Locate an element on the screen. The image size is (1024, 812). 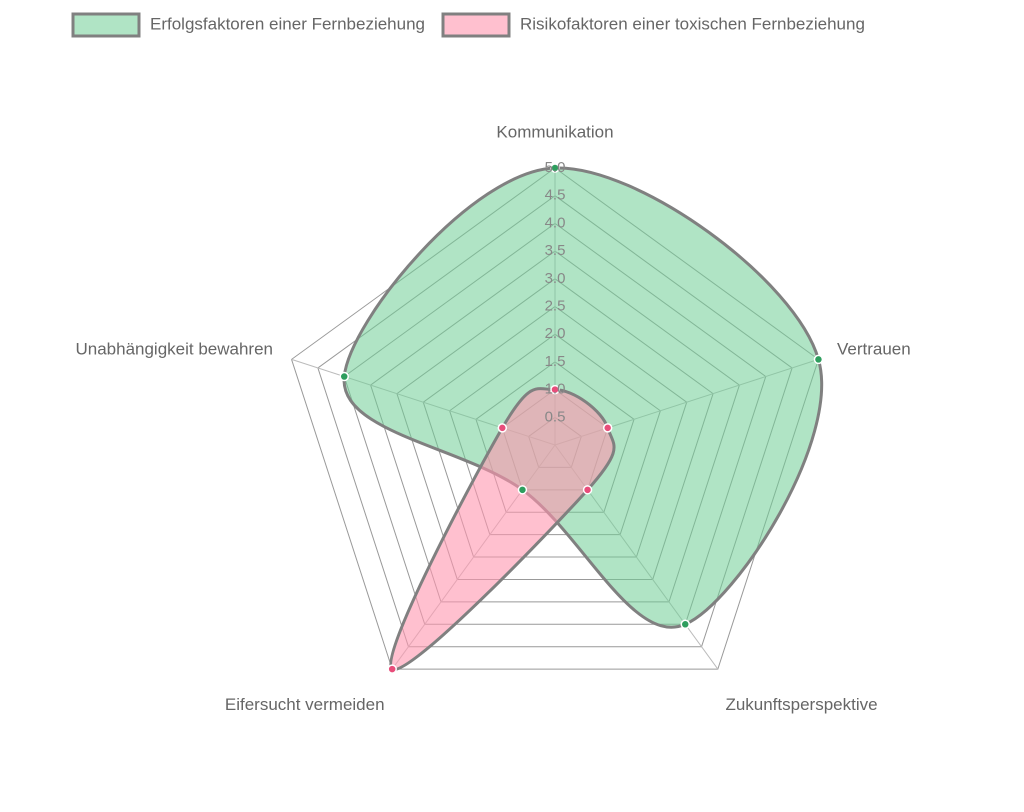
tick-label: 2.0 is located at coordinates (555, 333).